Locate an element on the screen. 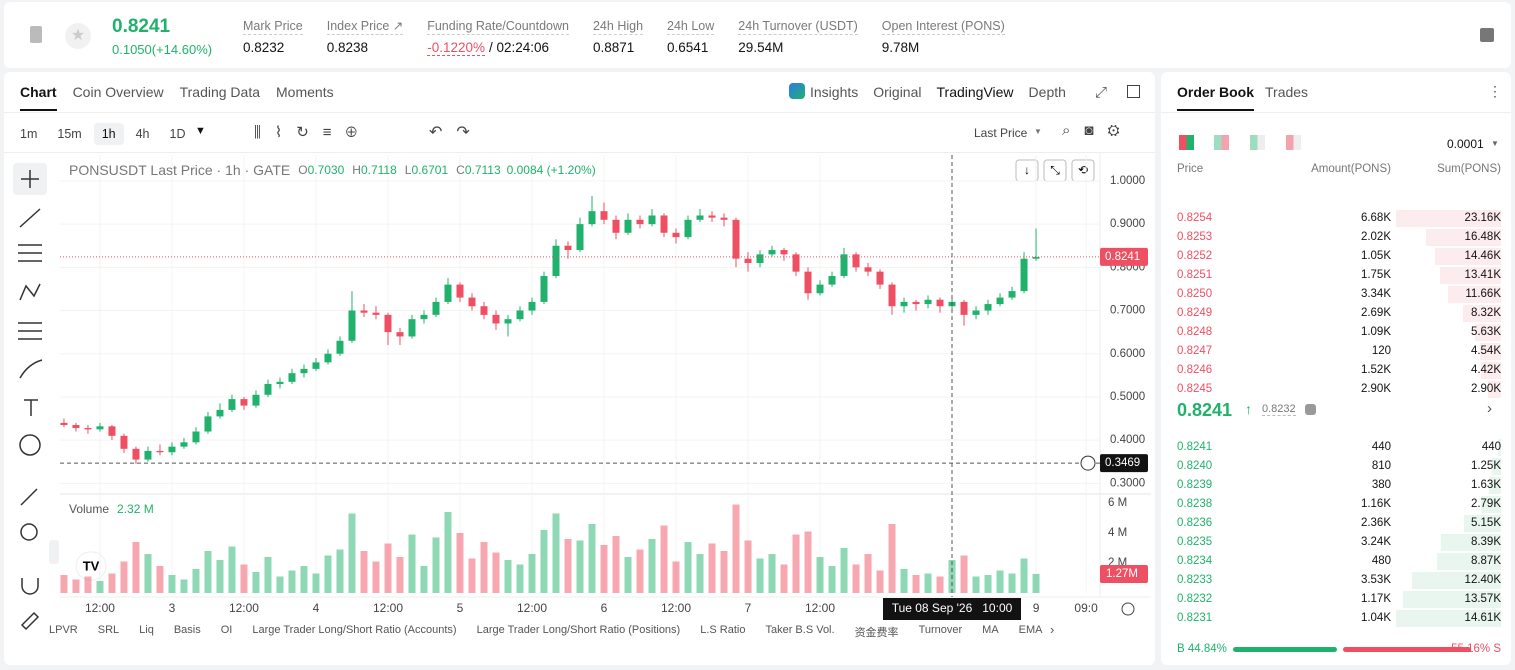  tab: Chart is located at coordinates (38, 97).